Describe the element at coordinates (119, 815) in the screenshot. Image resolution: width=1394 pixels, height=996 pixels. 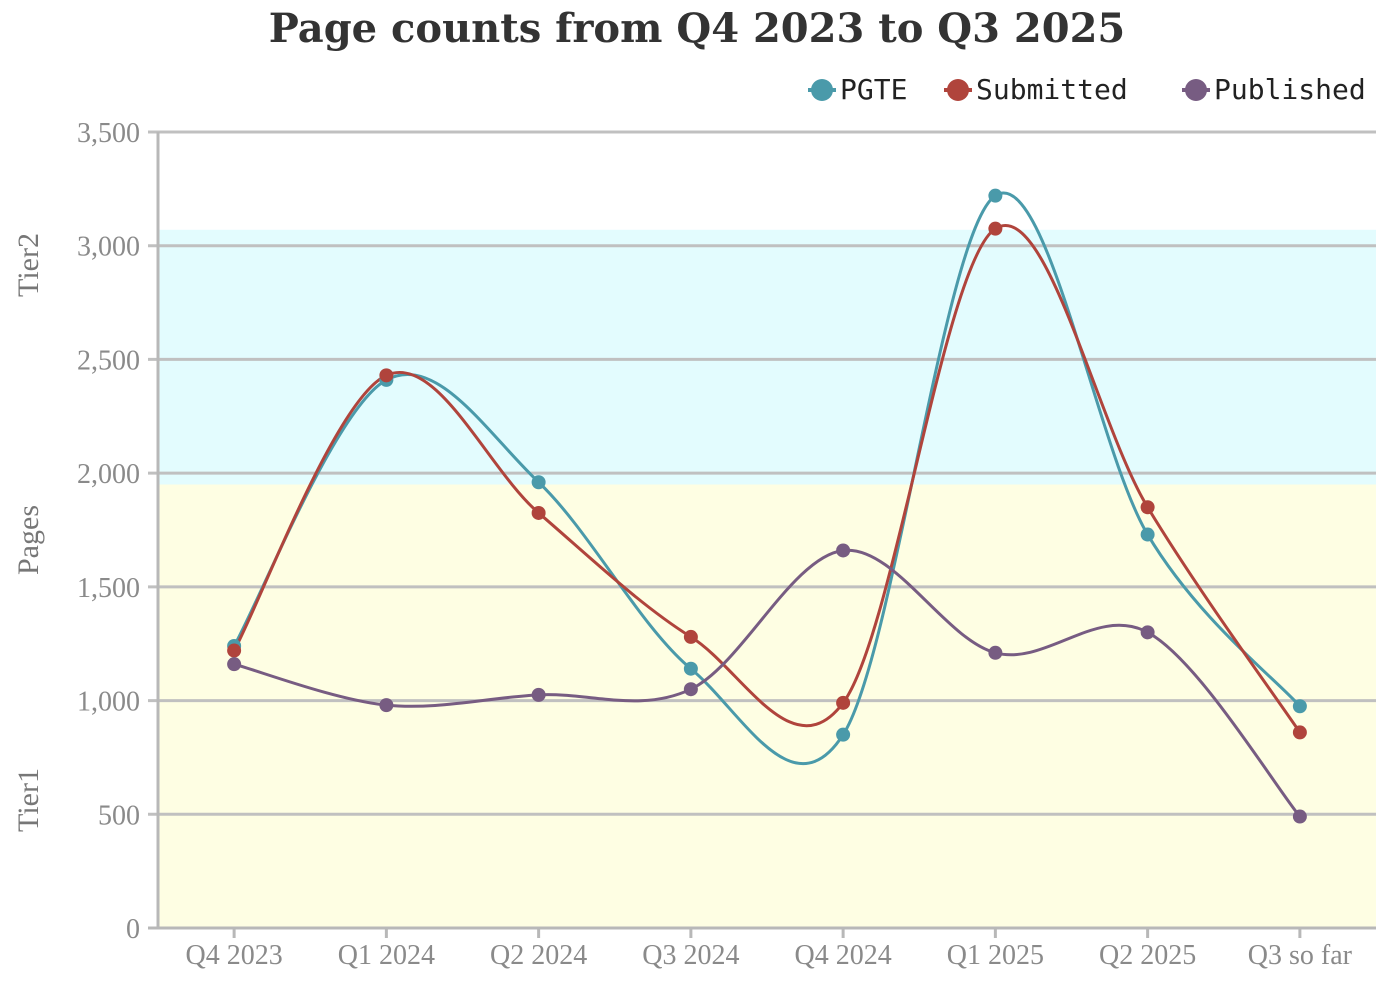
I see `y-tick-label: 500` at that location.